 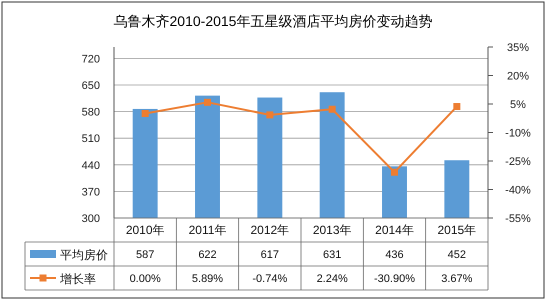 What do you see at coordinates (91, 166) in the screenshot?
I see `y-tick-label: 440` at bounding box center [91, 166].